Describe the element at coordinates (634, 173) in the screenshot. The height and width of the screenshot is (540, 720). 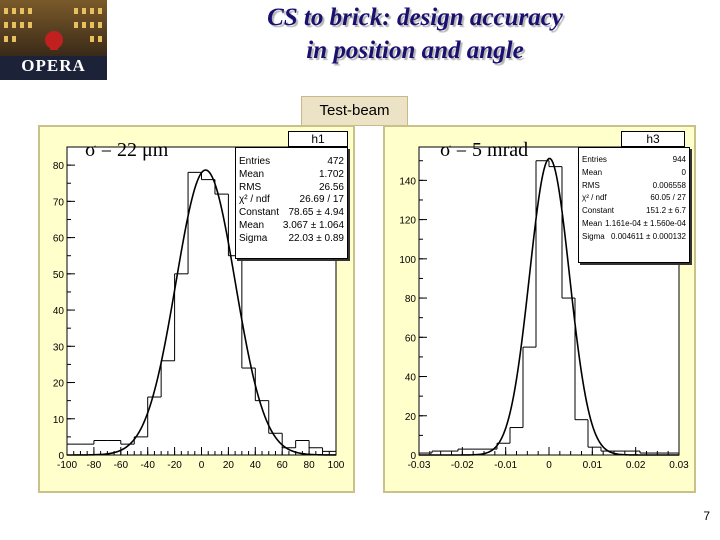
I see `stat-row: Mean 0` at that location.